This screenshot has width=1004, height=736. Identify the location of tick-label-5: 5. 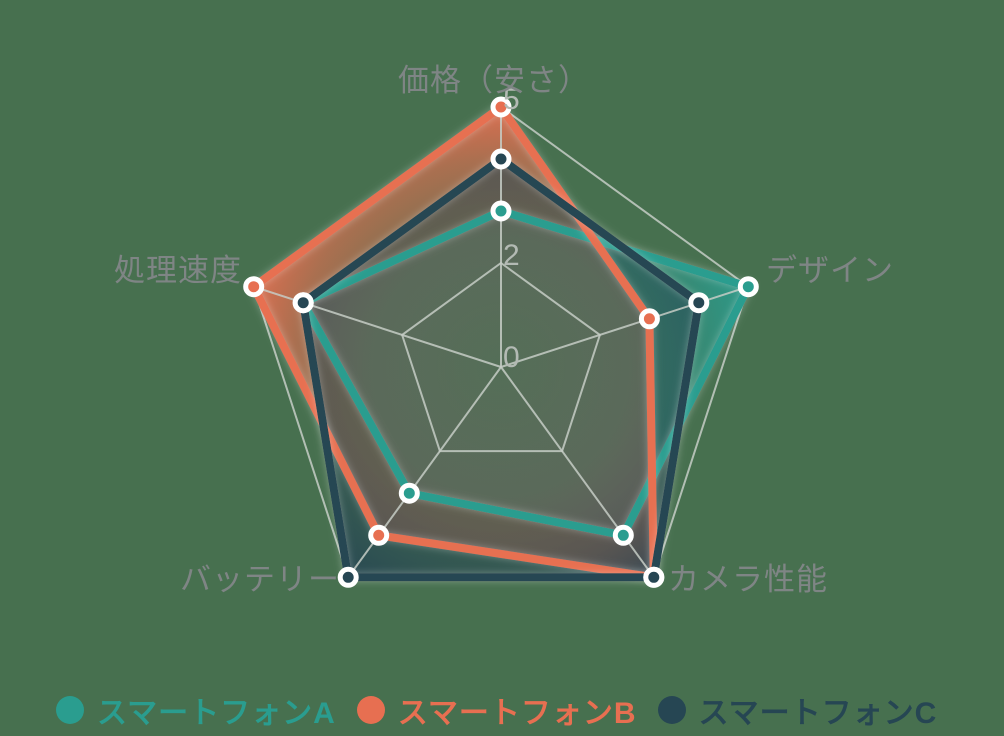
(511, 99).